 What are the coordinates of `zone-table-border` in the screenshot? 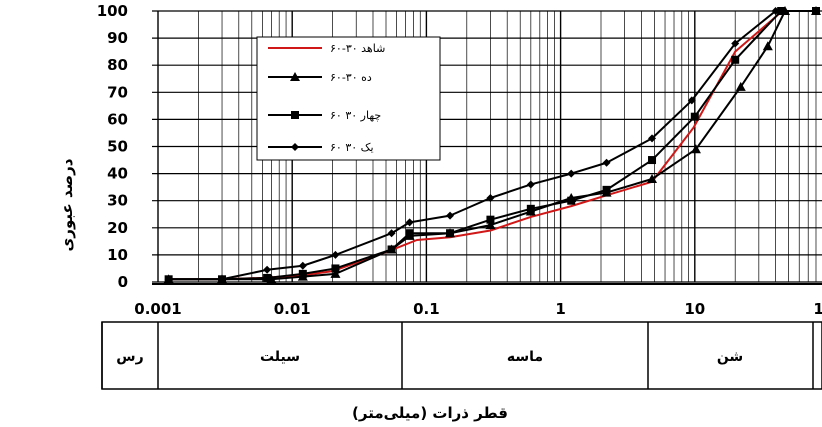 It's located at (461, 355).